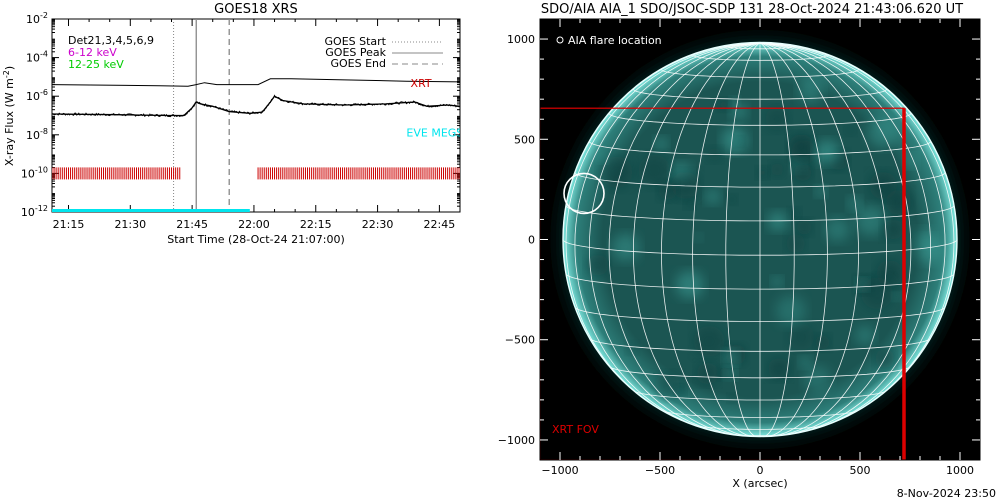  What do you see at coordinates (520, 340) in the screenshot?
I see `aia-y-tick-label: −500` at bounding box center [520, 340].